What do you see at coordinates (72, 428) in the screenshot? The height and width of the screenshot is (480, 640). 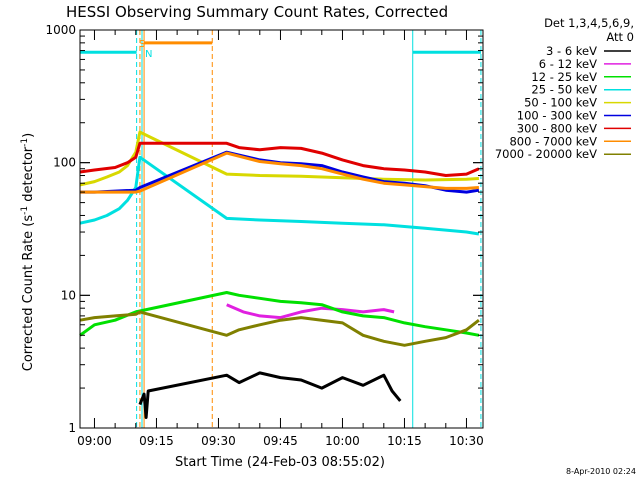 I see `y-tick-label: 1` at bounding box center [72, 428].